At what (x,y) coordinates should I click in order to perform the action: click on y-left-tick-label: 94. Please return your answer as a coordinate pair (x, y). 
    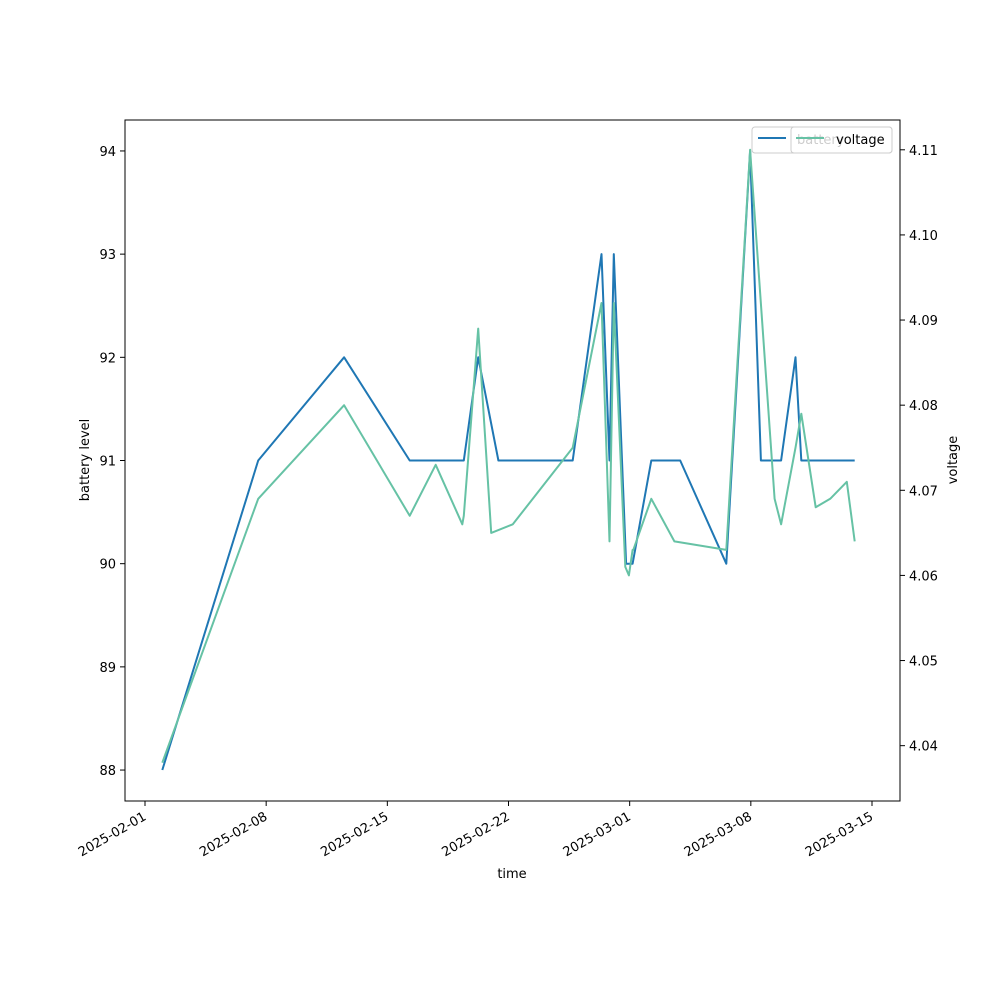
    Looking at the image, I should click on (107, 152).